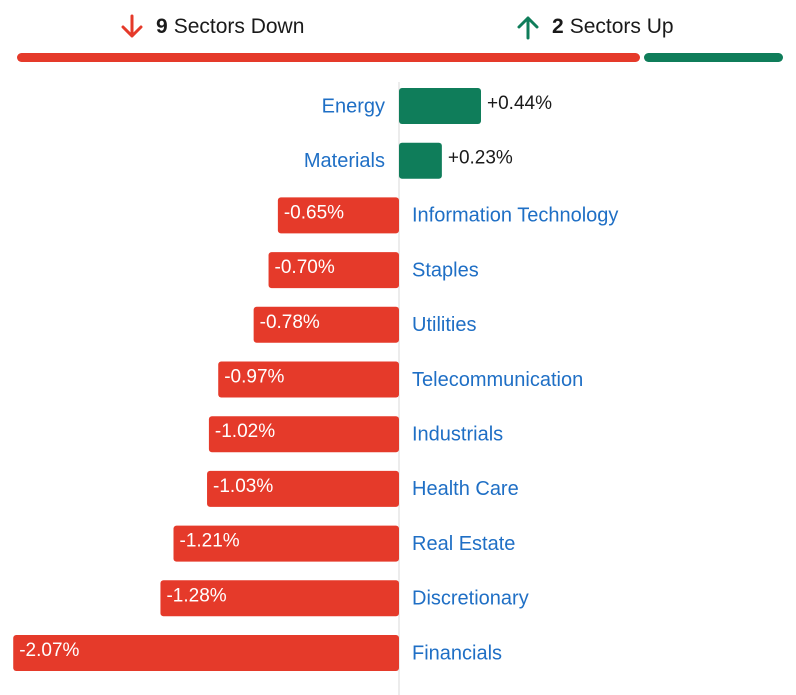 Image resolution: width=796 pixels, height=695 pixels. I want to click on sectors-up-summary: 2 Sectors Up, so click(595, 27).